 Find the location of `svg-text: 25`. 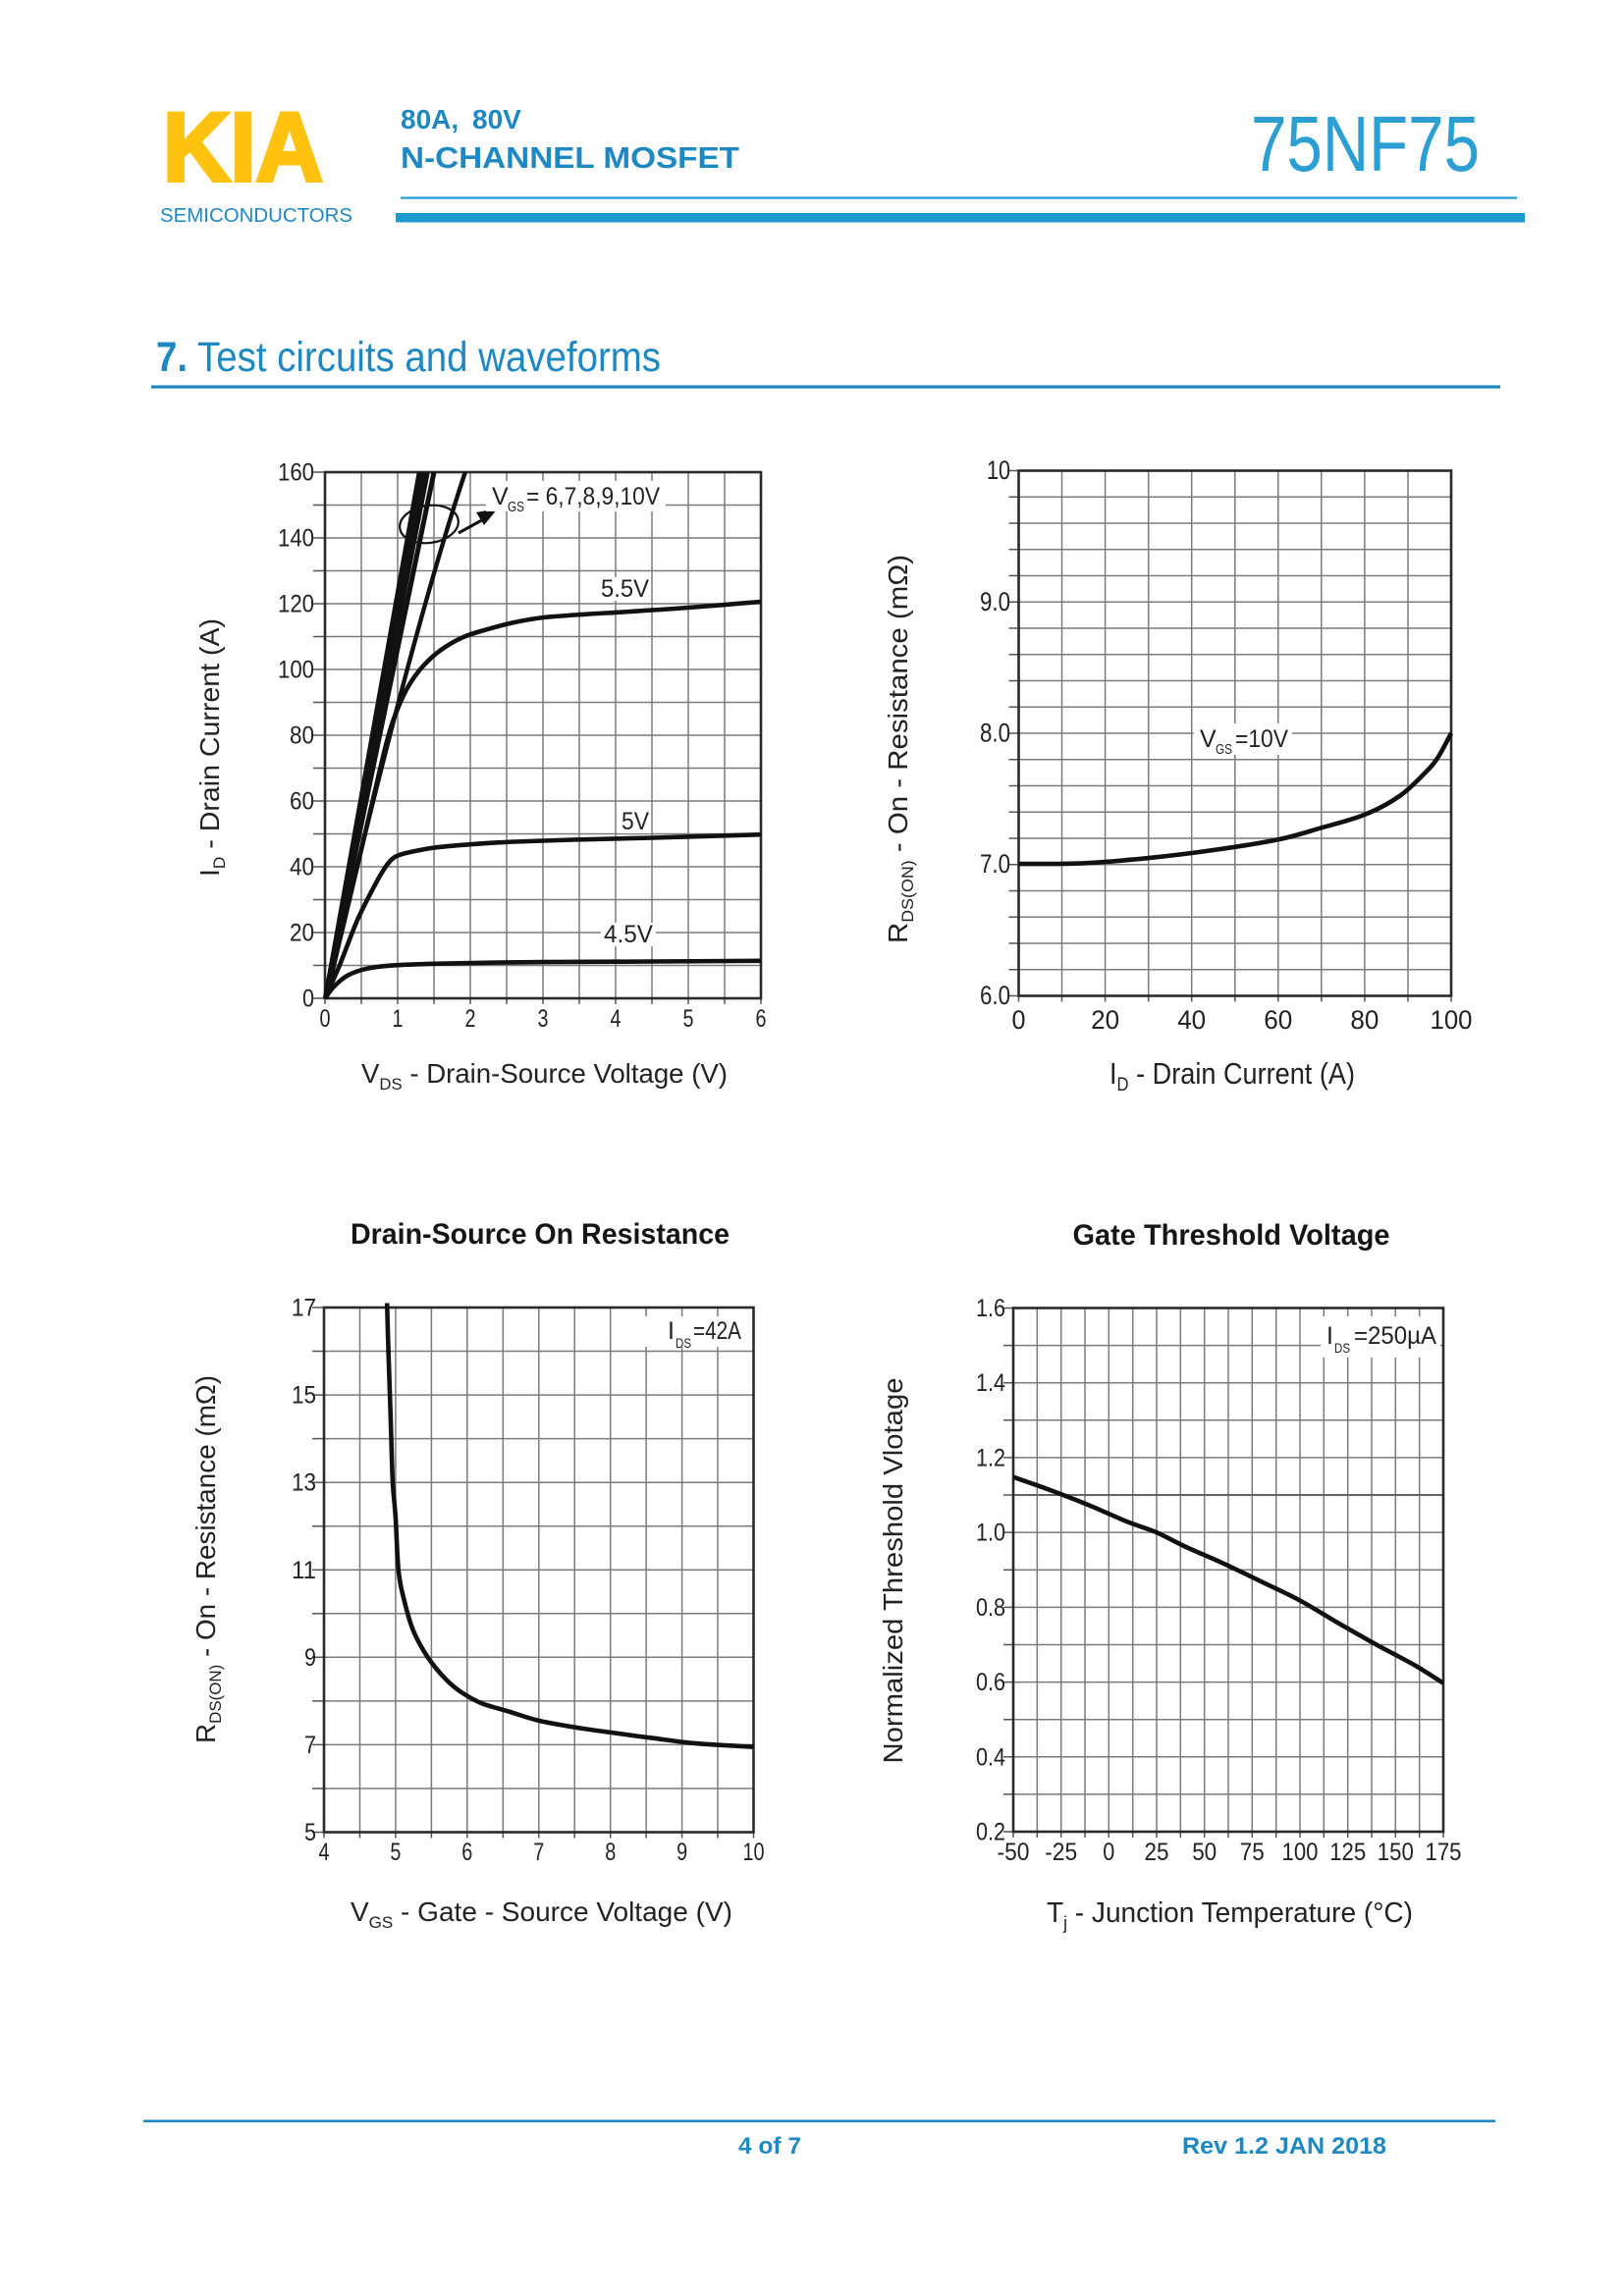

svg-text: 25 is located at coordinates (1157, 1853).